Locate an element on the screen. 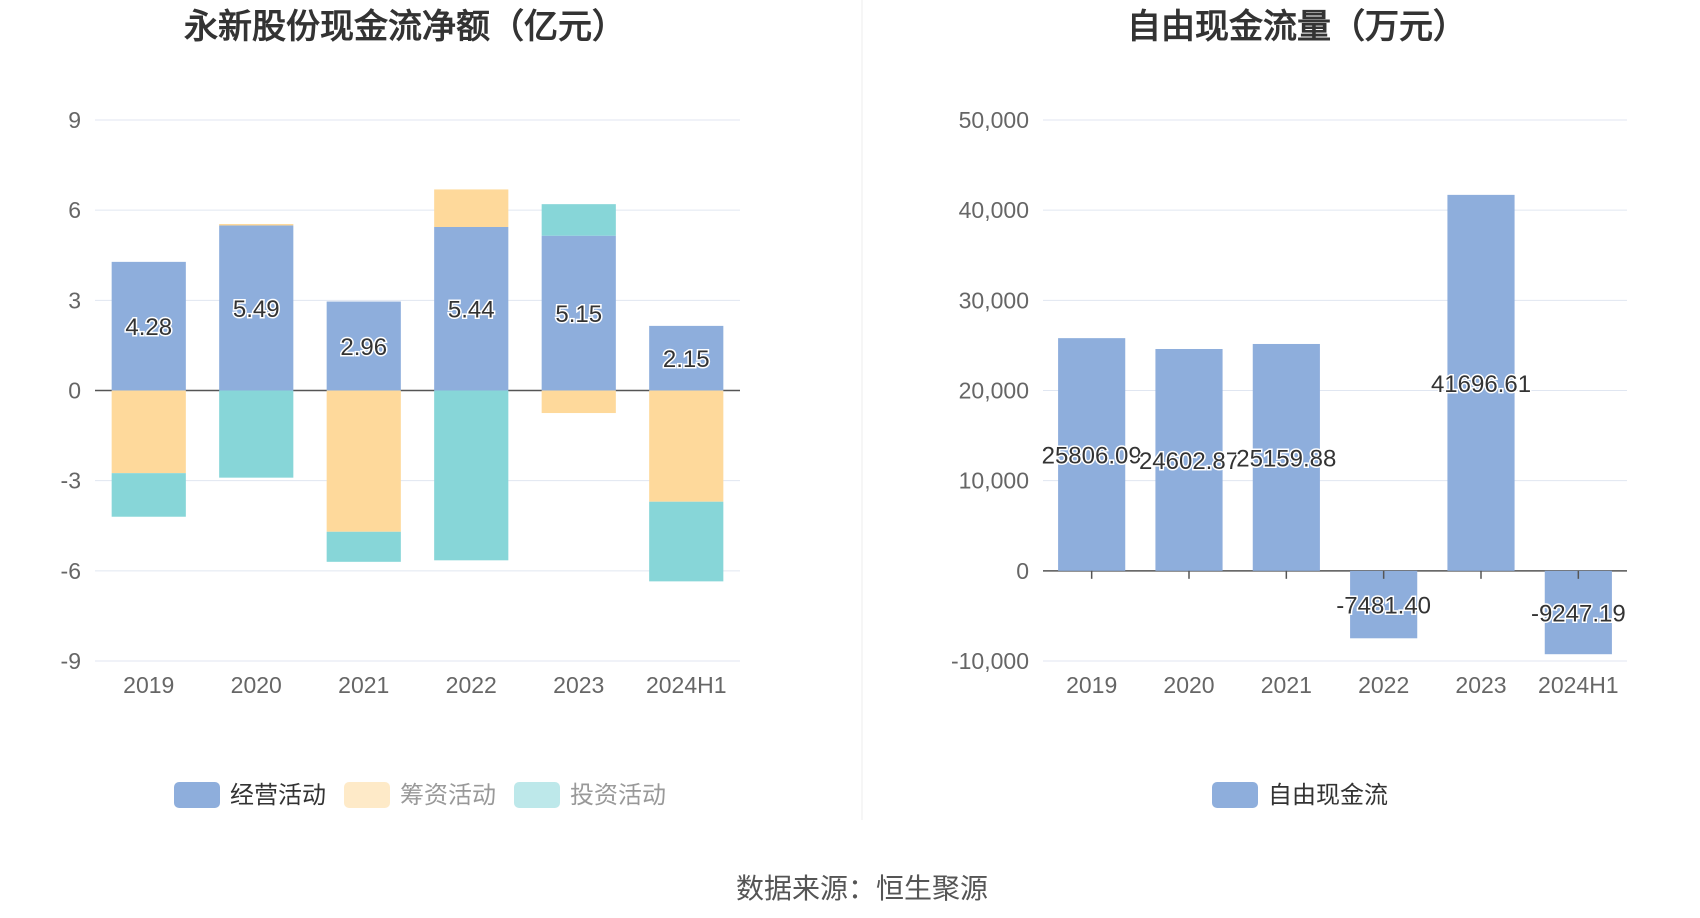  right-x-tick-label: 2024H1 is located at coordinates (1578, 685).